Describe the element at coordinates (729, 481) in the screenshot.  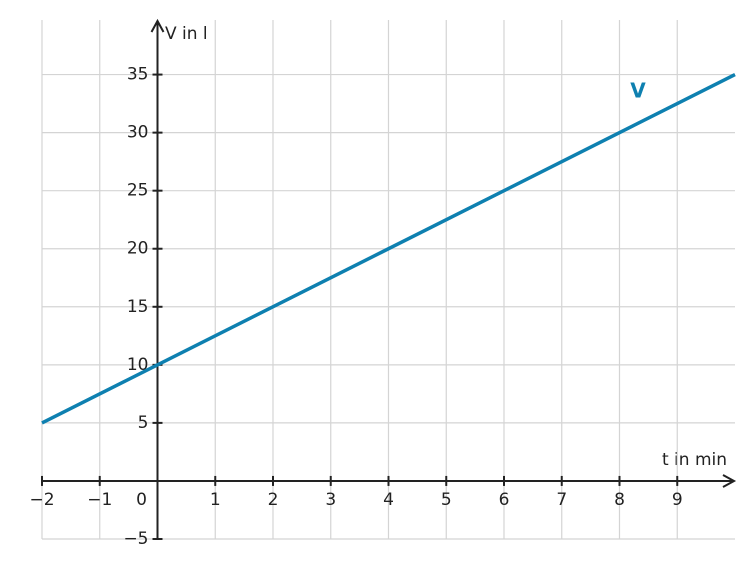
I see `x-axis-arrow` at that location.